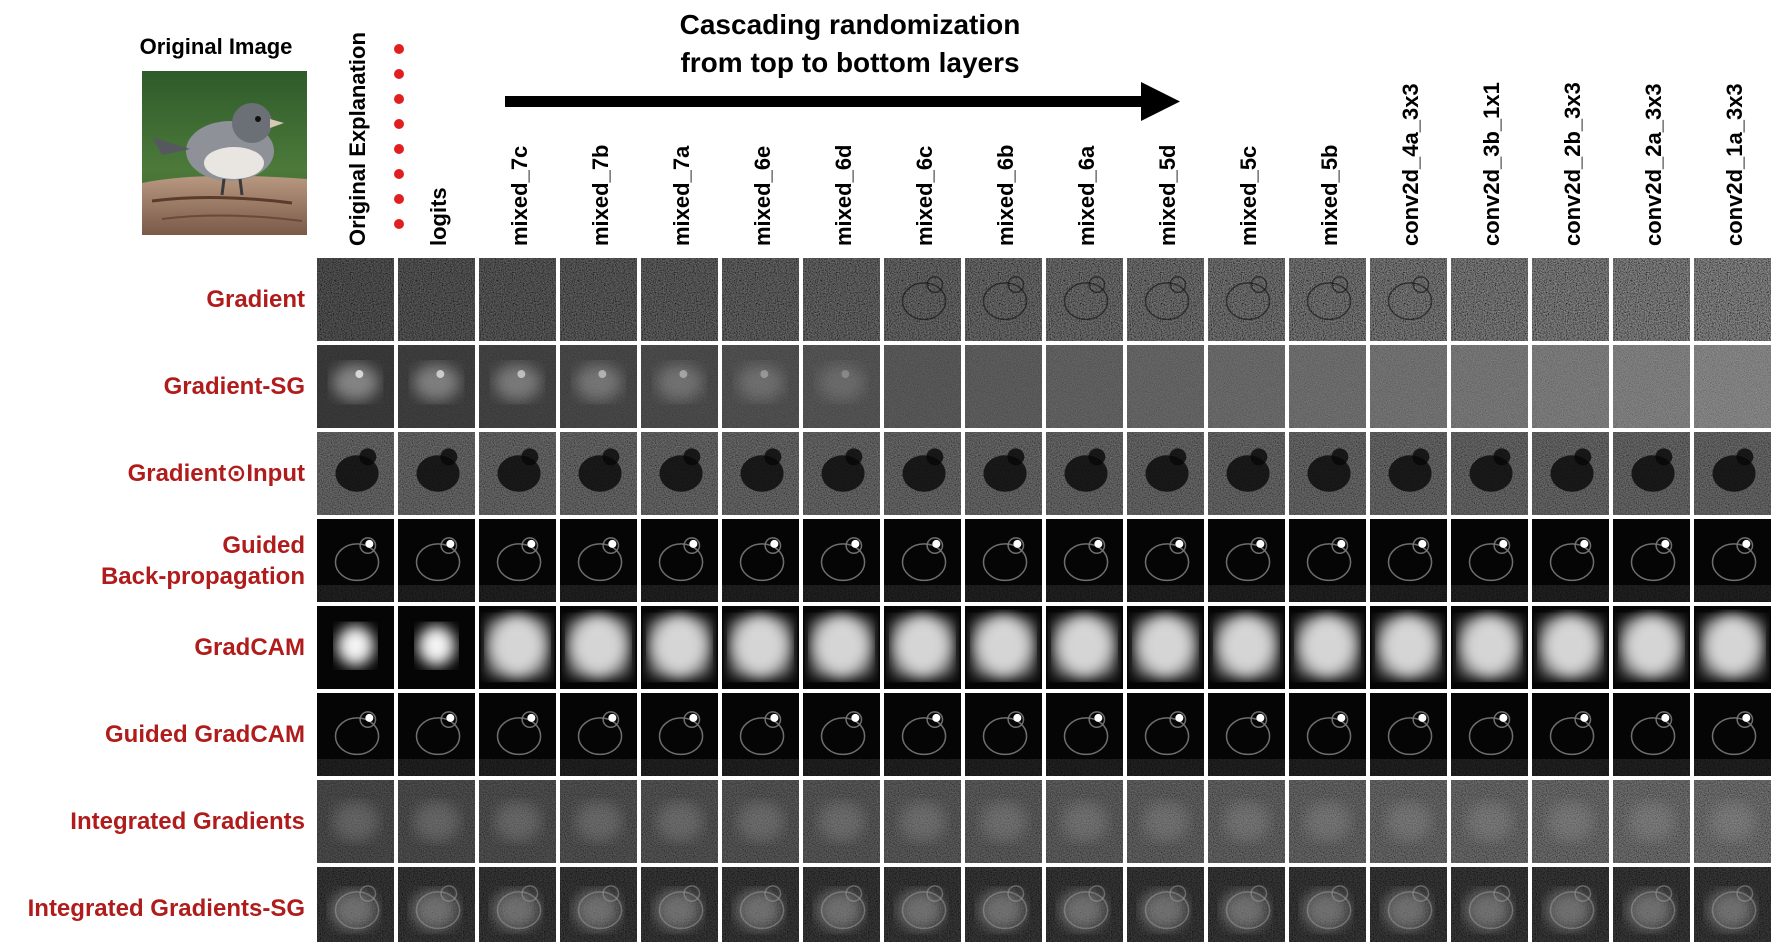 This screenshot has height=942, width=1776. Describe the element at coordinates (1168, 196) in the screenshot. I see `column-label-text: mixed_5d` at that location.